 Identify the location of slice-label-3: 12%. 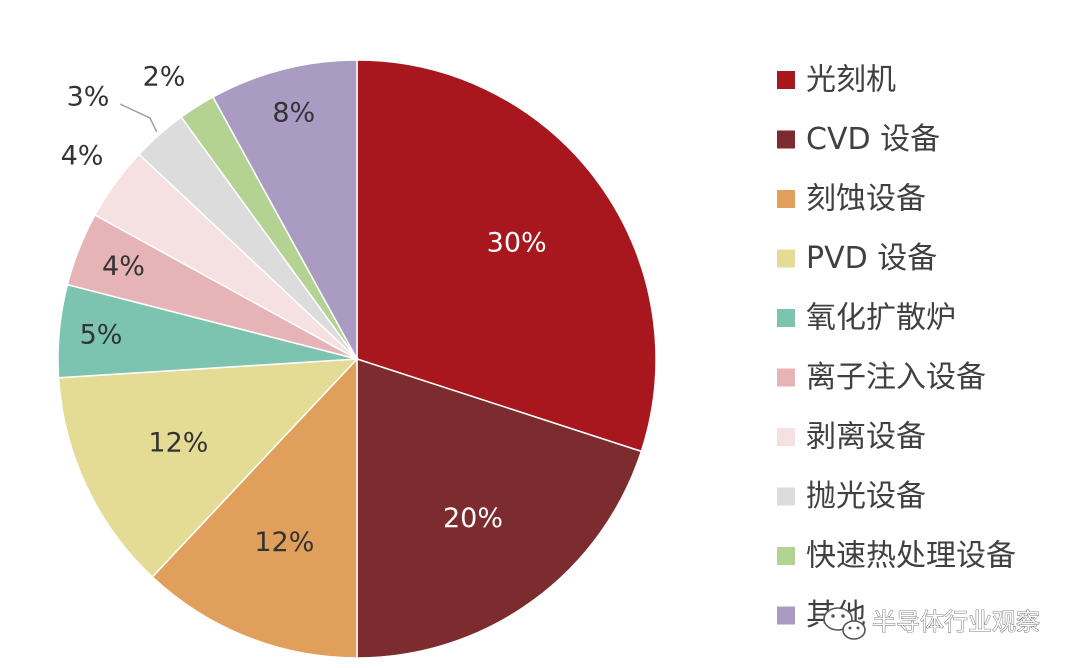
(178, 443).